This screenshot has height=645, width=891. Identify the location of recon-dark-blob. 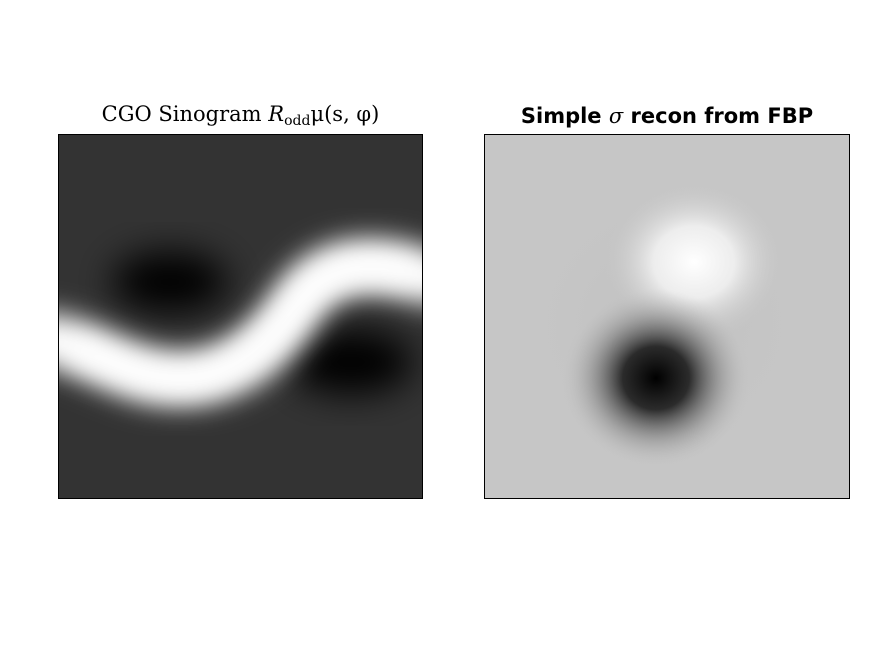
(656, 378).